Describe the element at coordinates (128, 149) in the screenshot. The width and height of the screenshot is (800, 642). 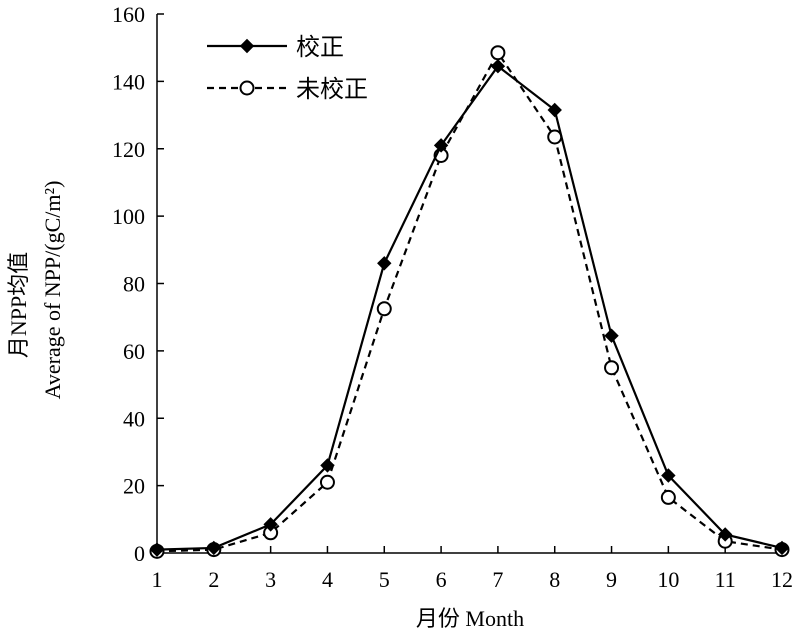
I see `y-tick-label: 120` at that location.